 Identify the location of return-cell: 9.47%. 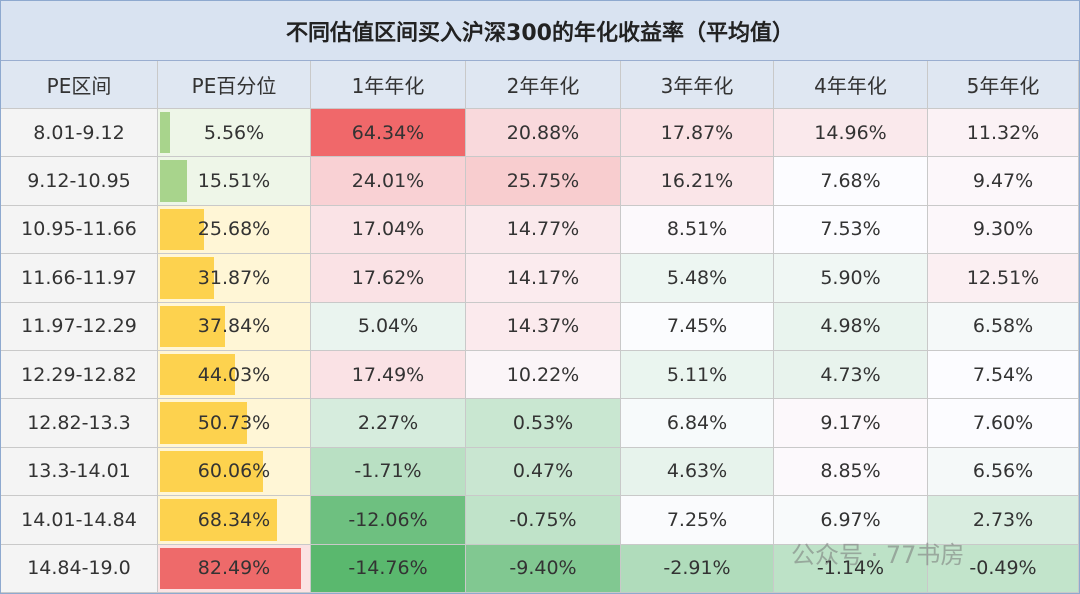
(1003, 181).